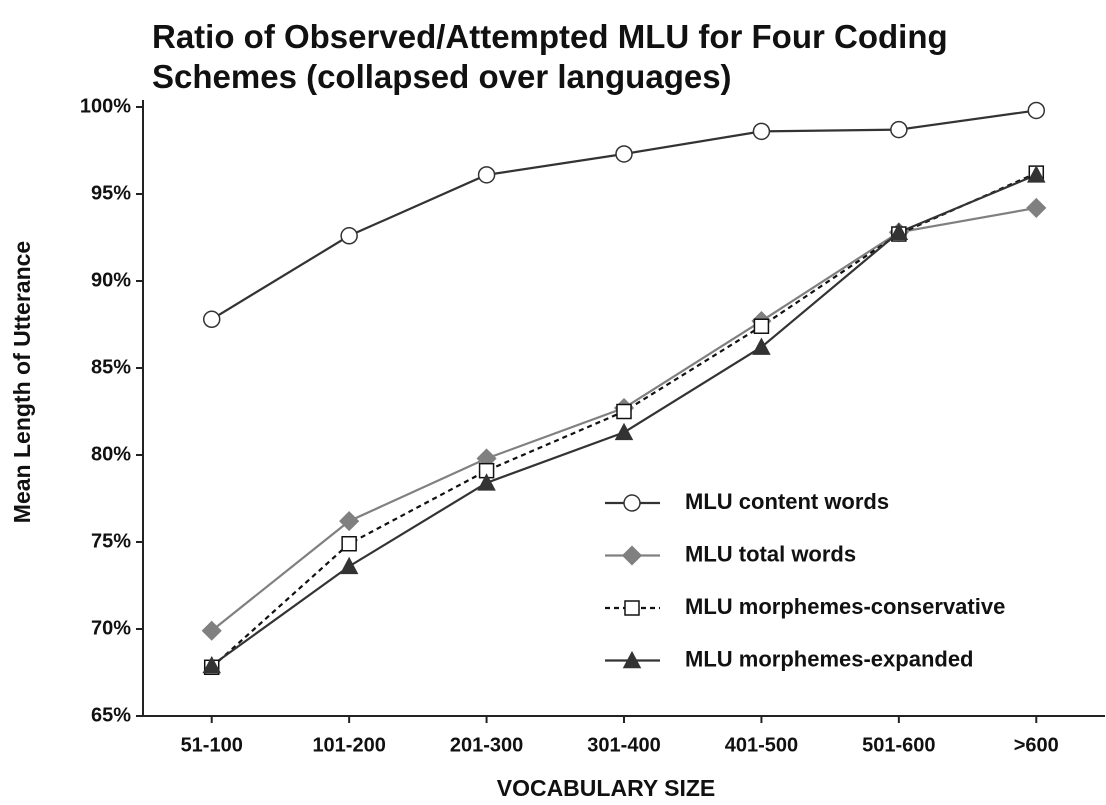  Describe the element at coordinates (105, 106) in the screenshot. I see `y-tick-label: 100%` at that location.